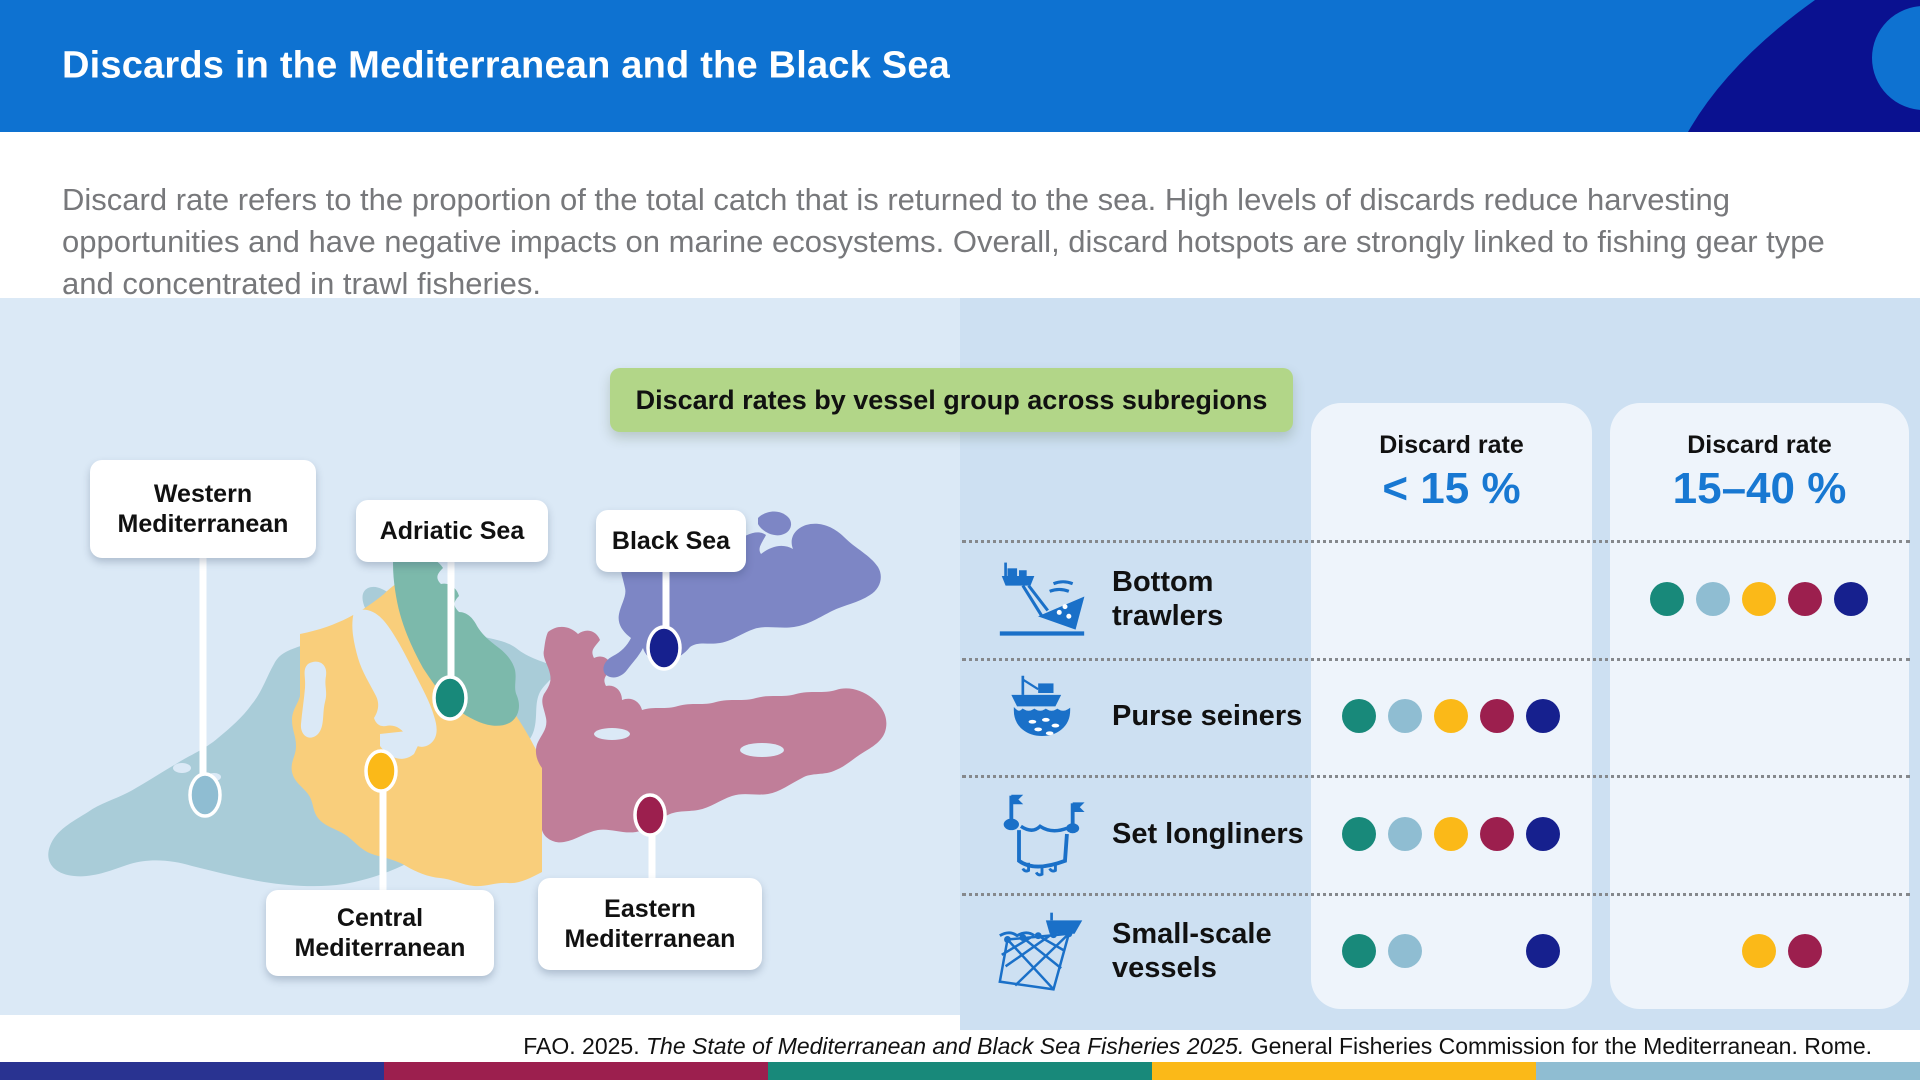 The width and height of the screenshot is (1920, 1080). What do you see at coordinates (182, 768) in the screenshot?
I see `balearic-island` at bounding box center [182, 768].